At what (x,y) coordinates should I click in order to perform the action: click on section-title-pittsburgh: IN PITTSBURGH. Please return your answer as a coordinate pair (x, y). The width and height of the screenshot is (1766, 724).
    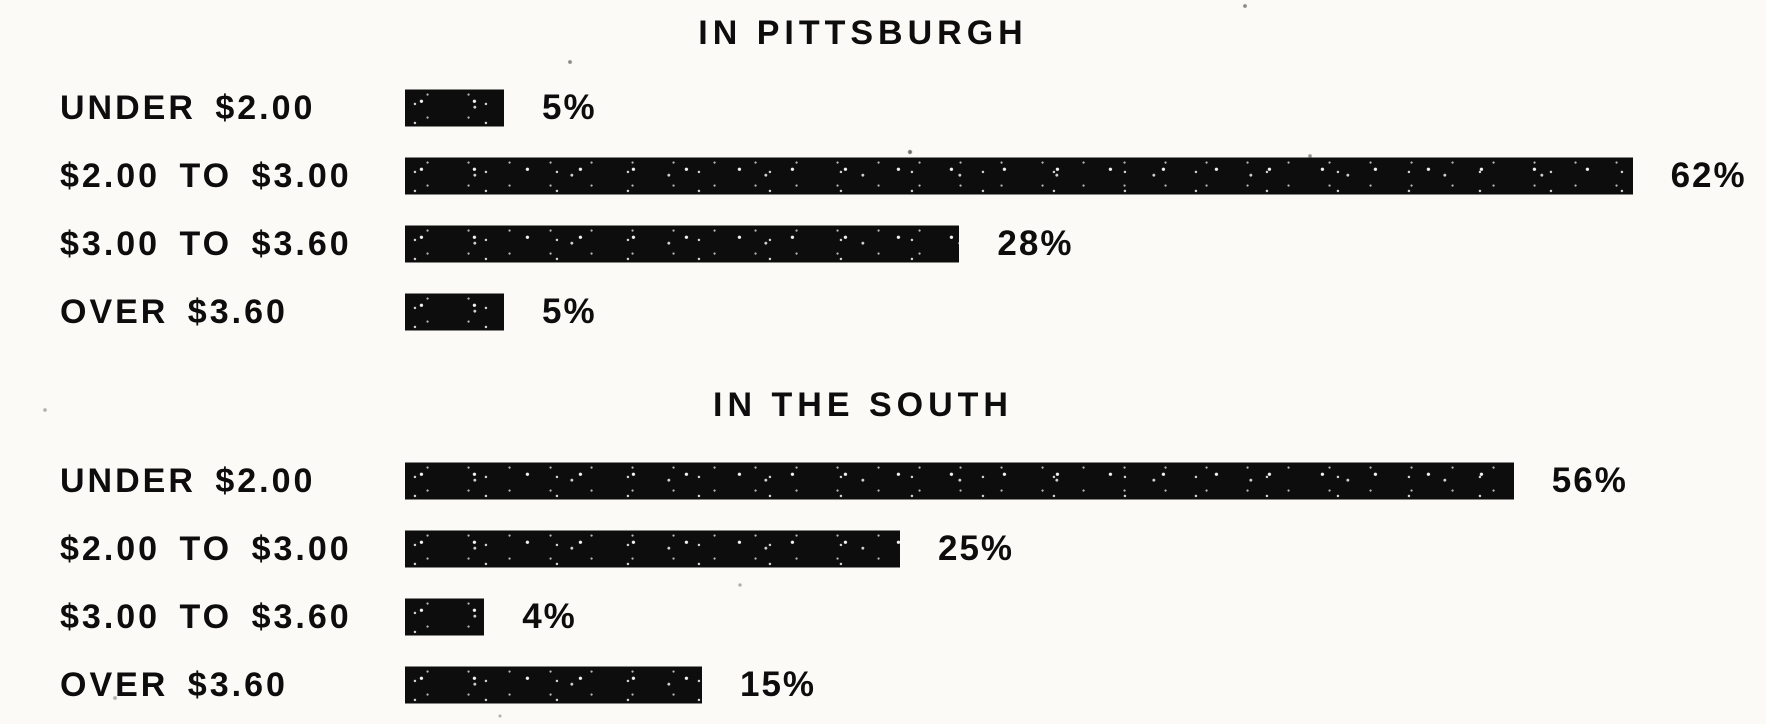
    Looking at the image, I should click on (863, 33).